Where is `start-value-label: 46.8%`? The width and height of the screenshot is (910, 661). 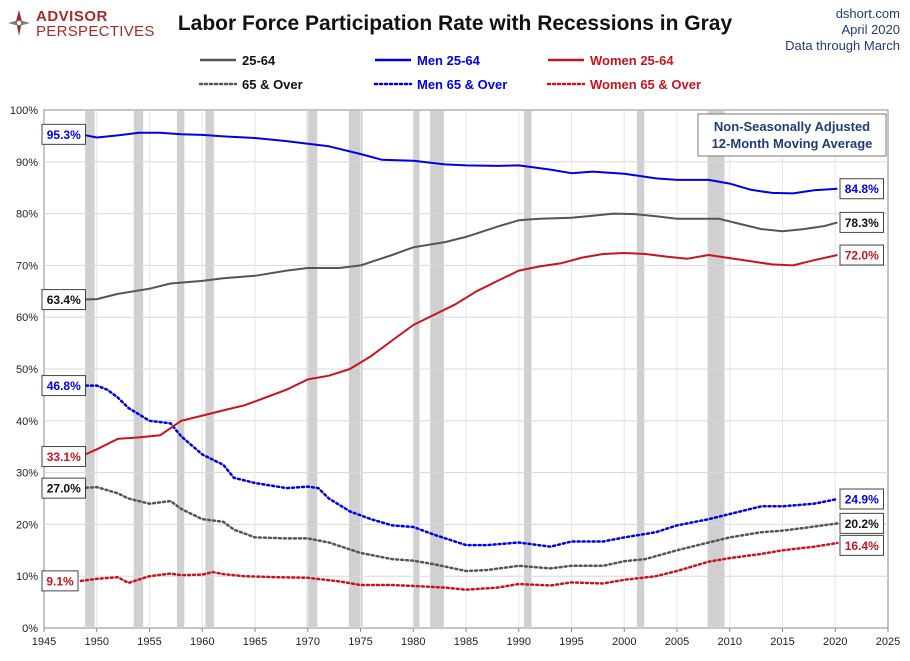
start-value-label: 46.8% is located at coordinates (63, 386).